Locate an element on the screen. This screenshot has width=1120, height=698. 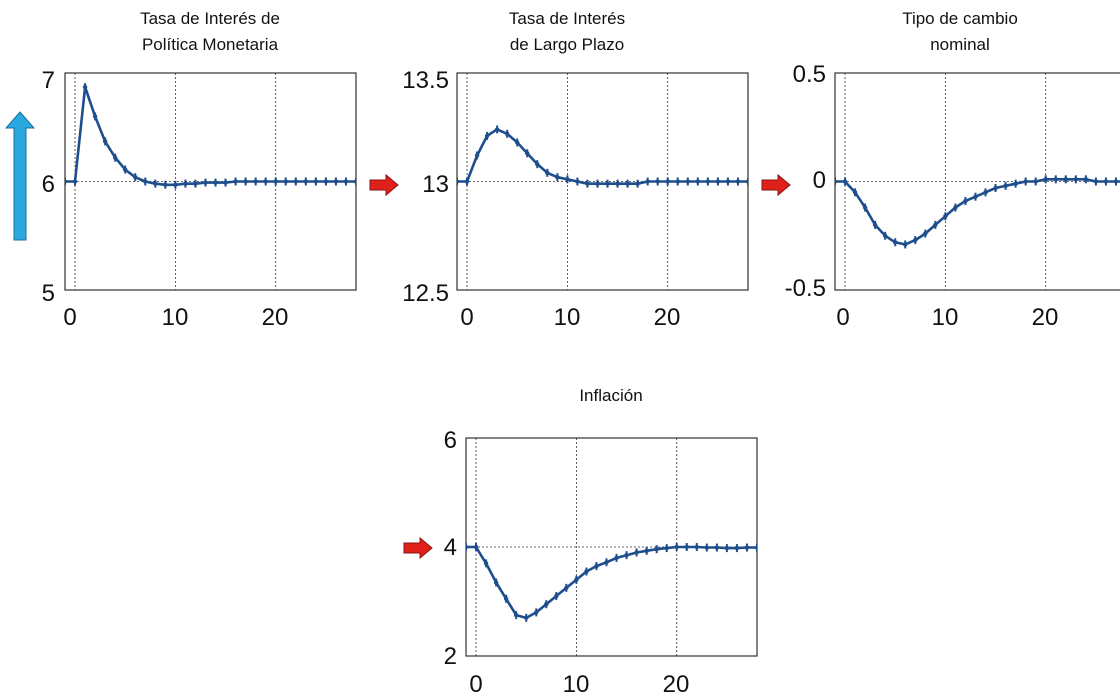
grid is located at coordinates (977, 181).